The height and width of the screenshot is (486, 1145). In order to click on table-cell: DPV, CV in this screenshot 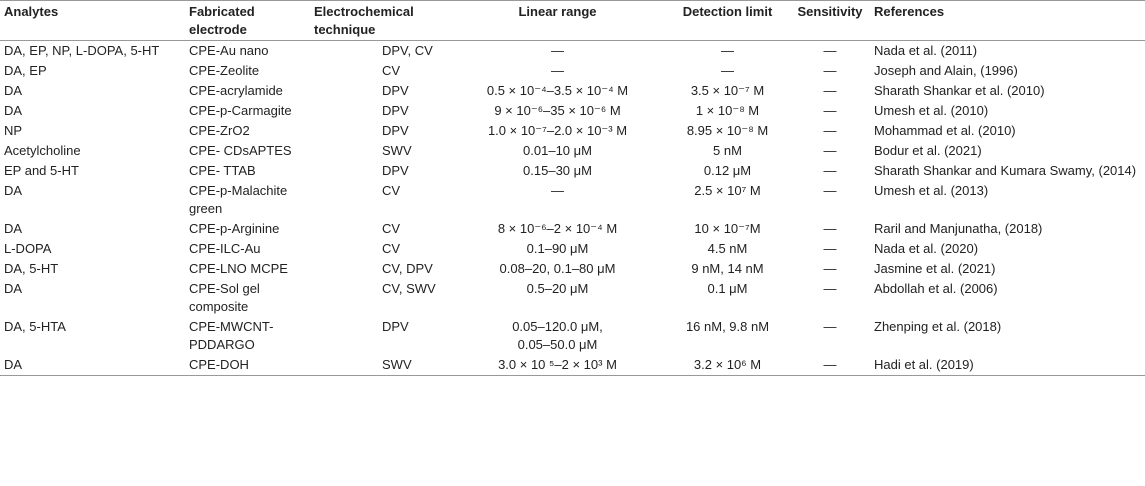, I will do `click(380, 51)`.